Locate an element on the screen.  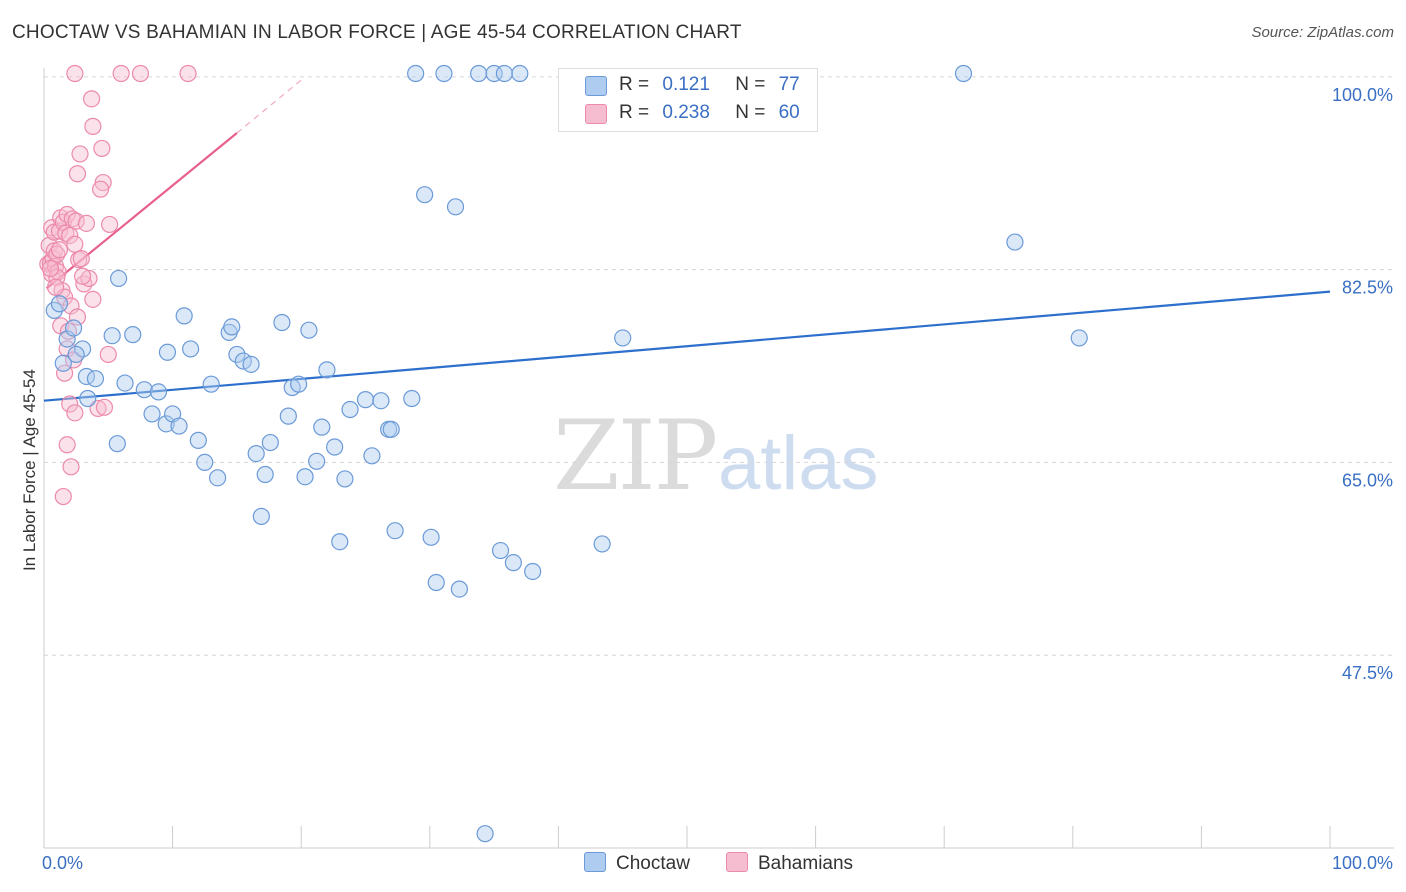
bahamians-n-value: 60 is located at coordinates (789, 112).